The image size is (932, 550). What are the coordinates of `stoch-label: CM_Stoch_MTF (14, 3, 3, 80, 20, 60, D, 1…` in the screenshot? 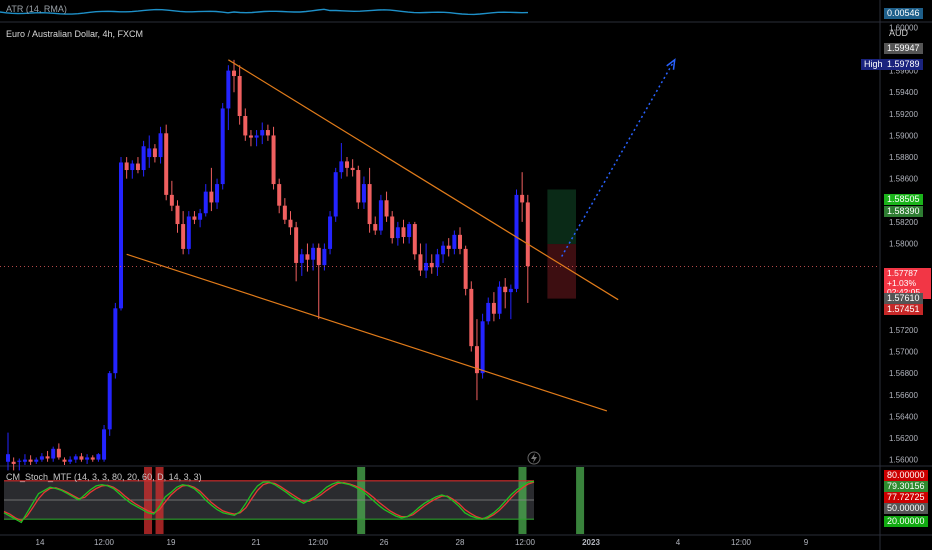 It's located at (104, 477).